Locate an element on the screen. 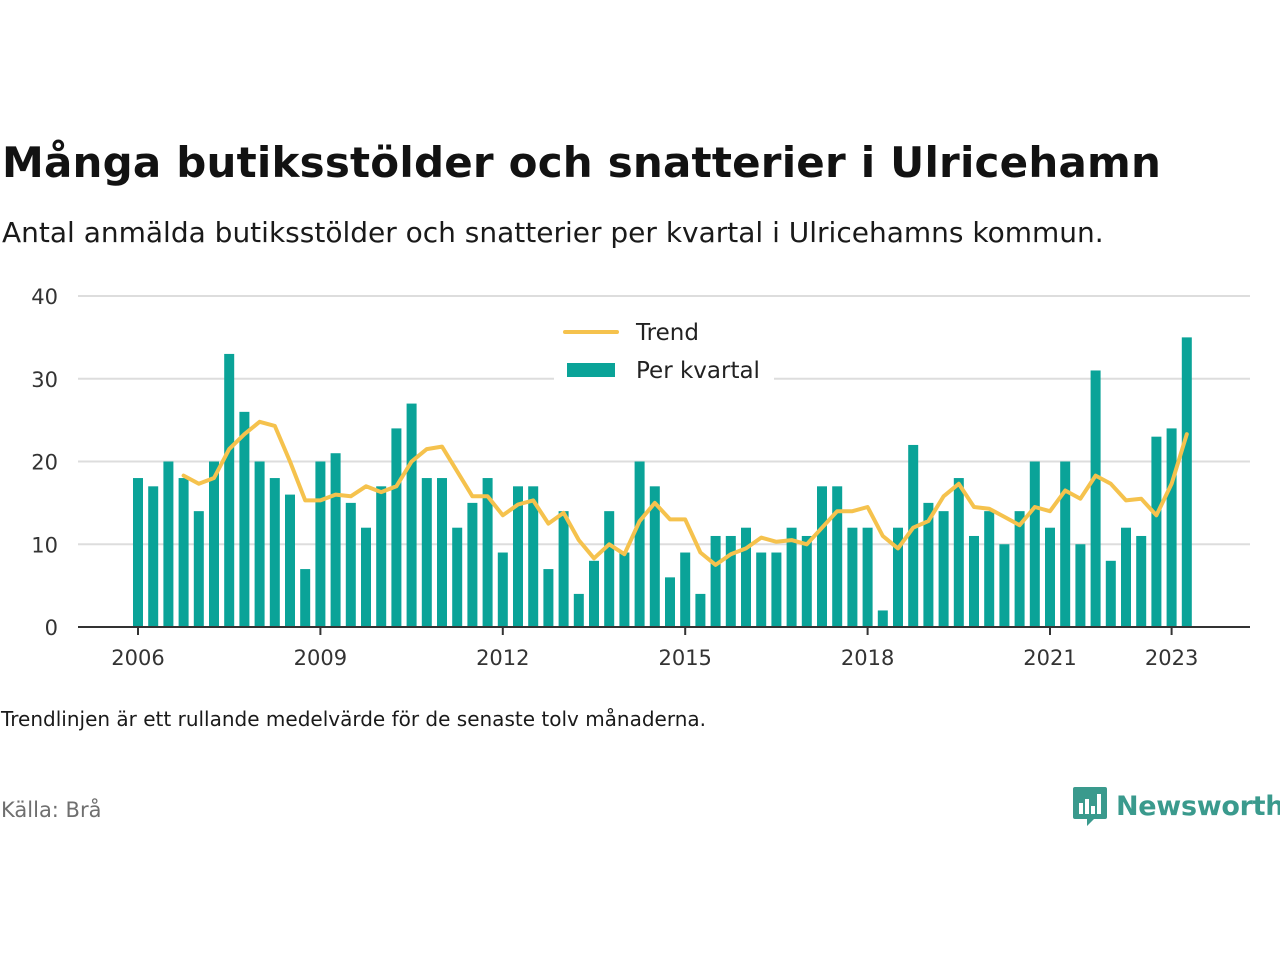 The image size is (1280, 960). x-tick-label: 2015 is located at coordinates (684, 658).